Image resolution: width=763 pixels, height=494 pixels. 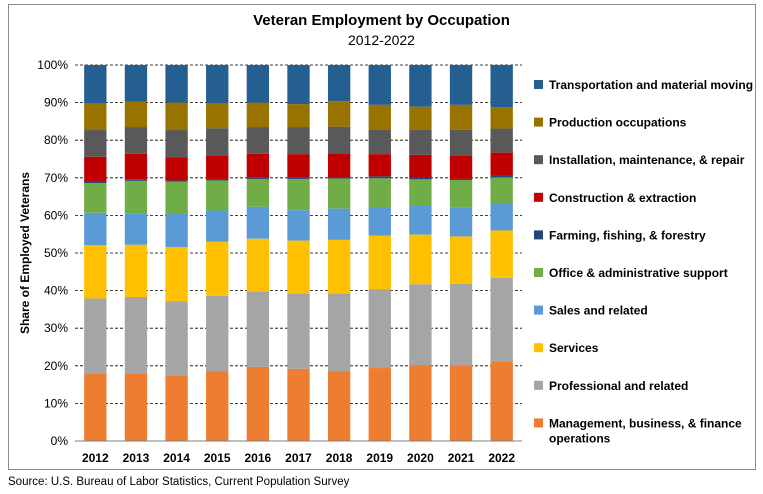 I want to click on y-tick-label: 10%, so click(x=56, y=403).